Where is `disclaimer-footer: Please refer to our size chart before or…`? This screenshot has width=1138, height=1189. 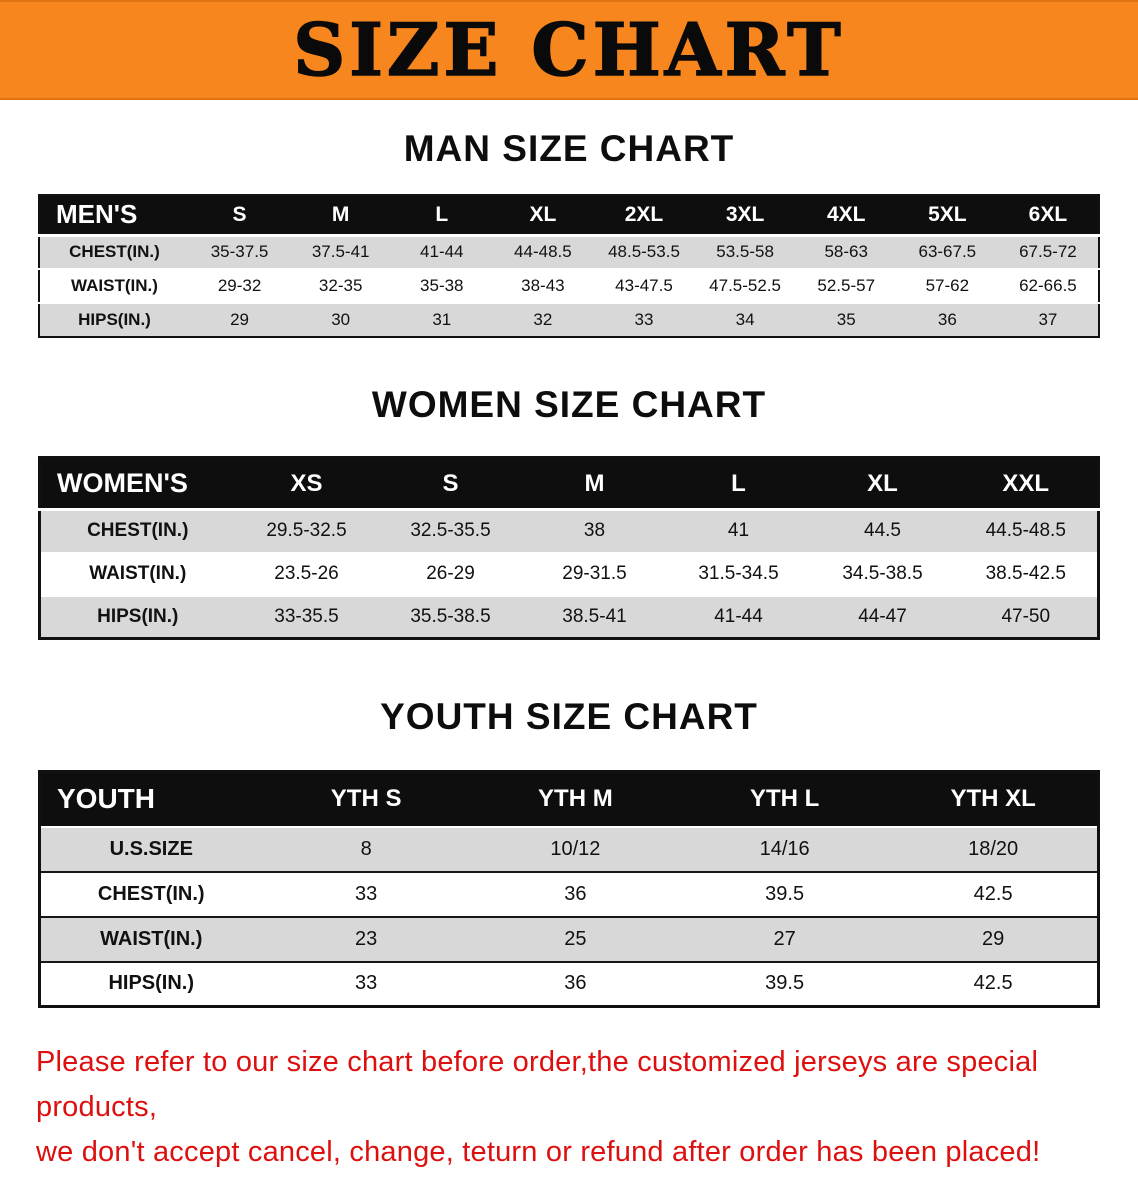 disclaimer-footer: Please refer to our size chart before or… is located at coordinates (569, 1107).